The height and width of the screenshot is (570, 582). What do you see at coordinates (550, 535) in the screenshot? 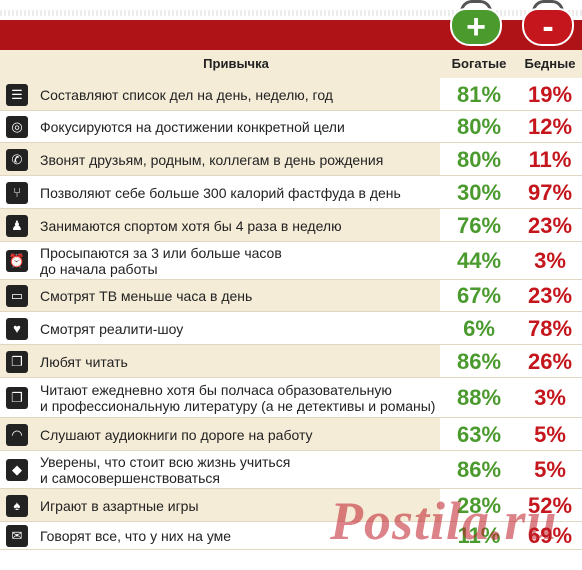
I see `poor-percent: 69%` at bounding box center [550, 535].